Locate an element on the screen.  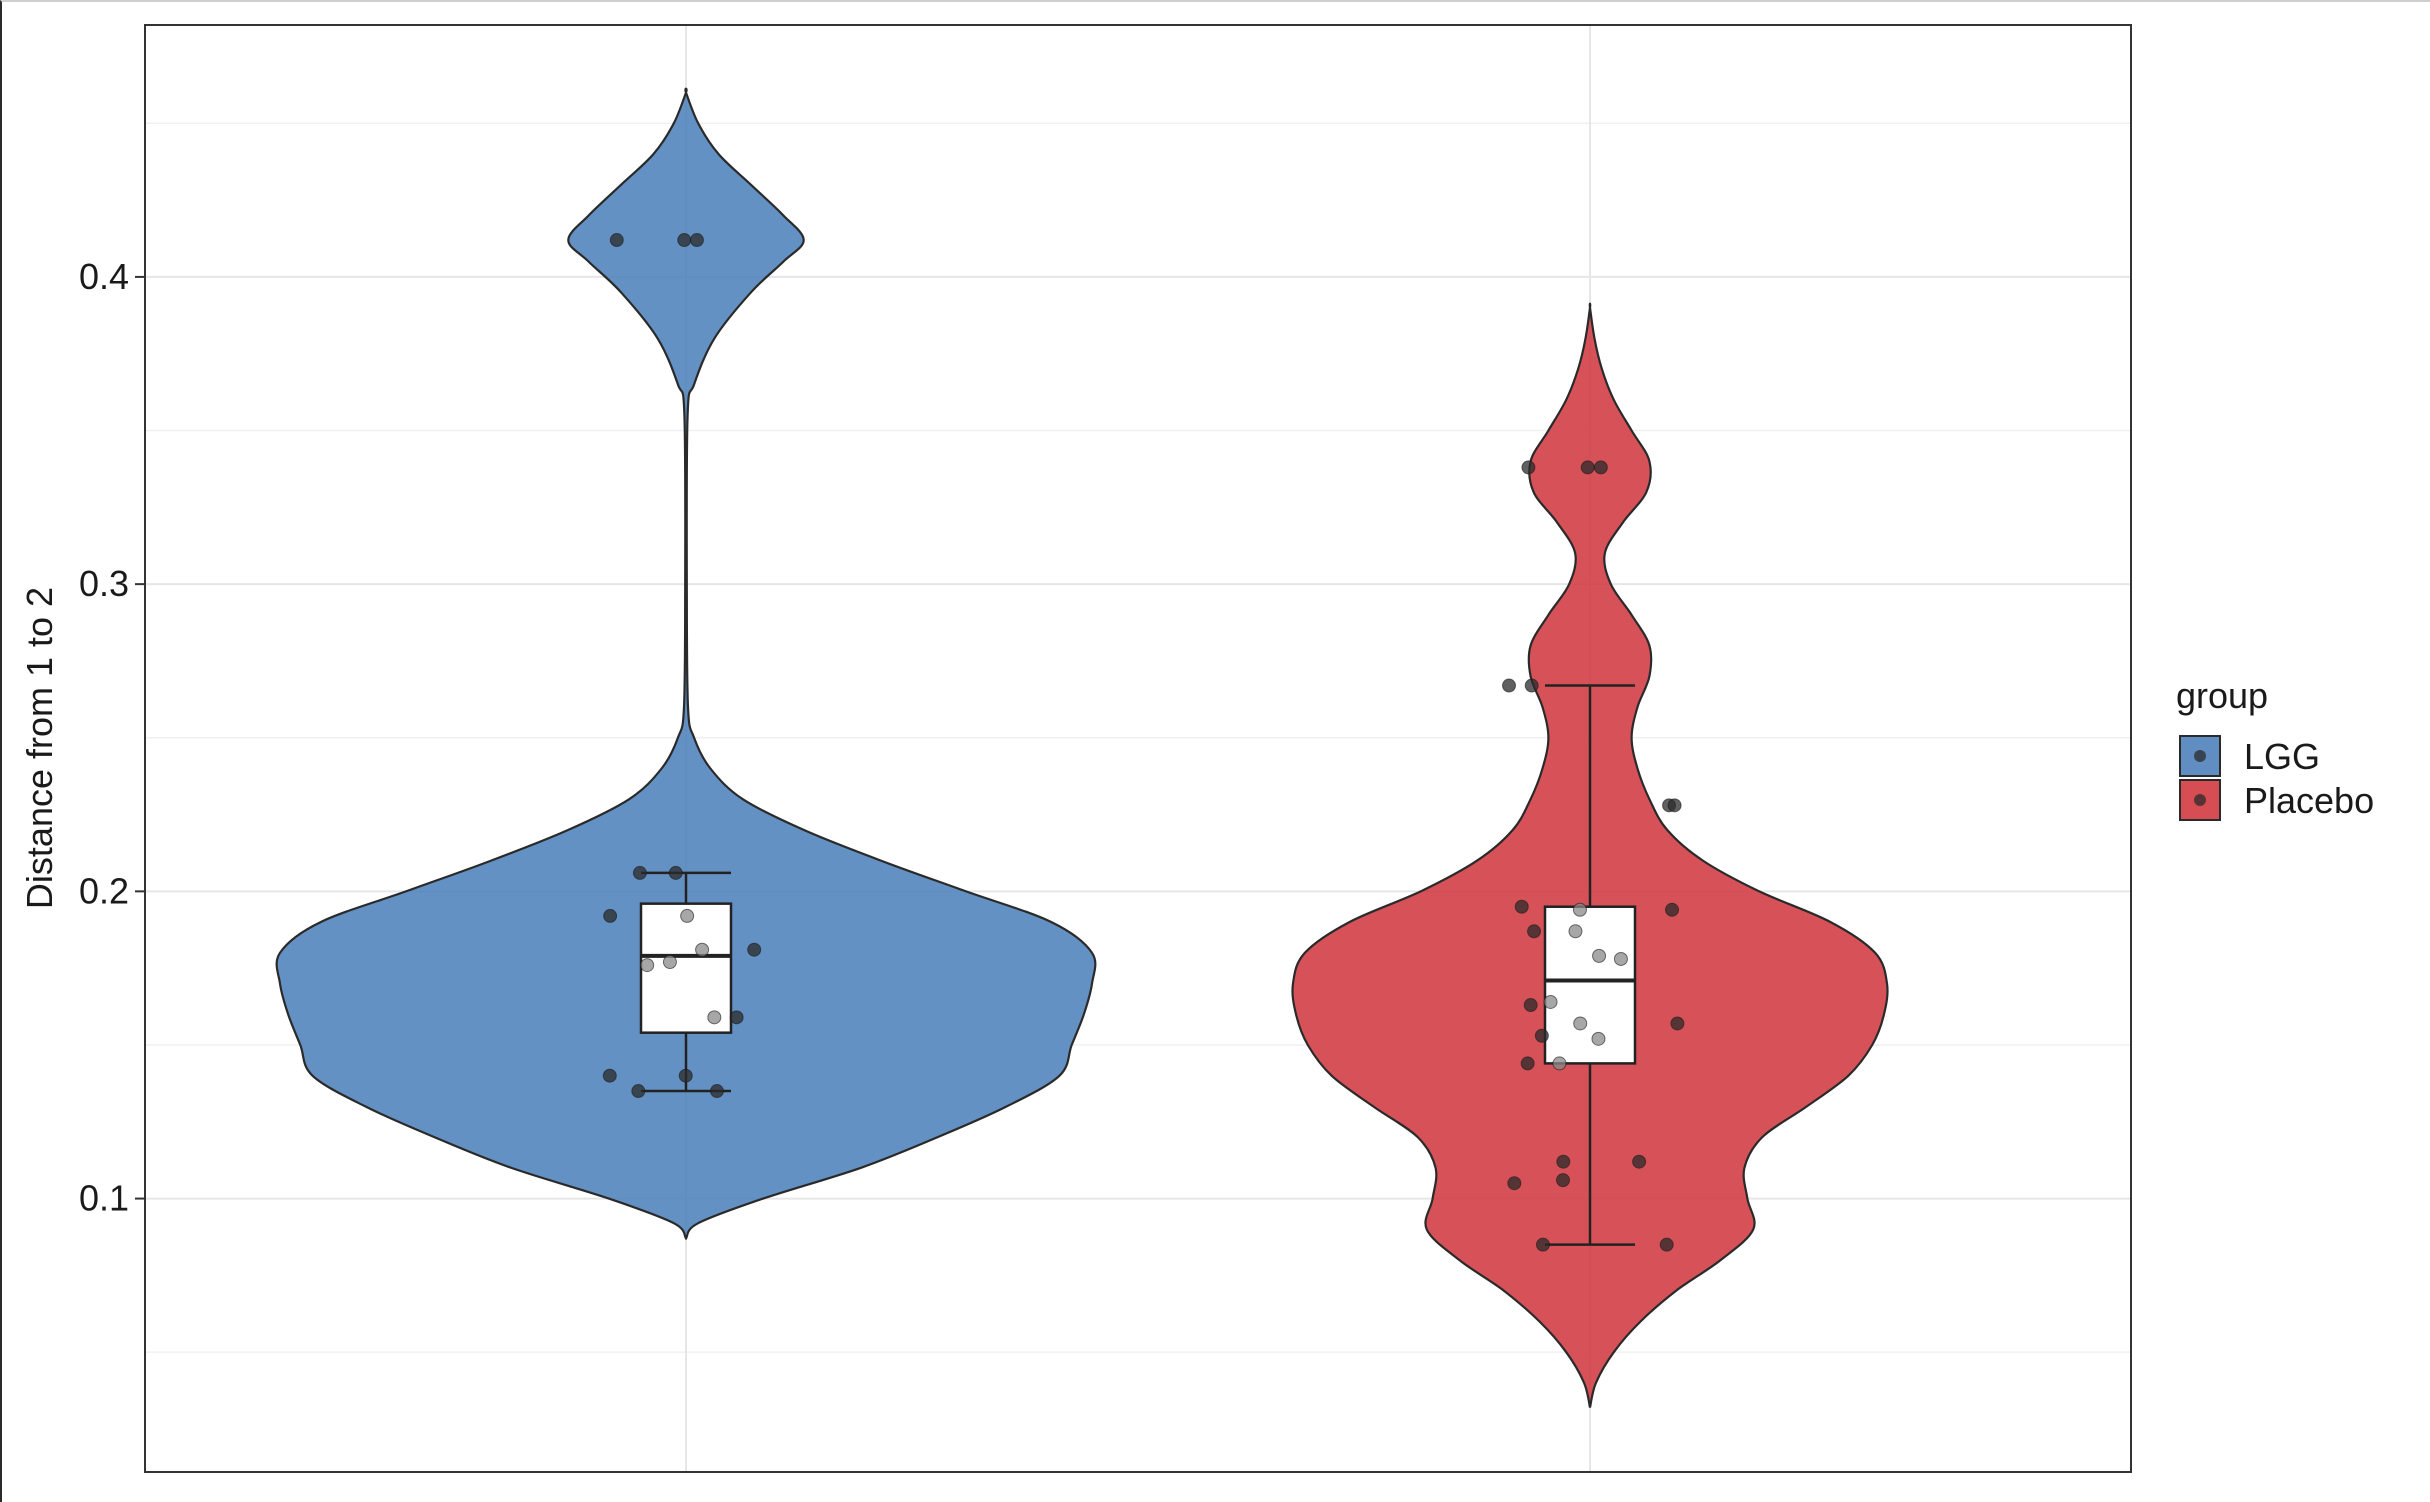
y-axis-title: Distance from 1 to 2 is located at coordinates (39, 748).